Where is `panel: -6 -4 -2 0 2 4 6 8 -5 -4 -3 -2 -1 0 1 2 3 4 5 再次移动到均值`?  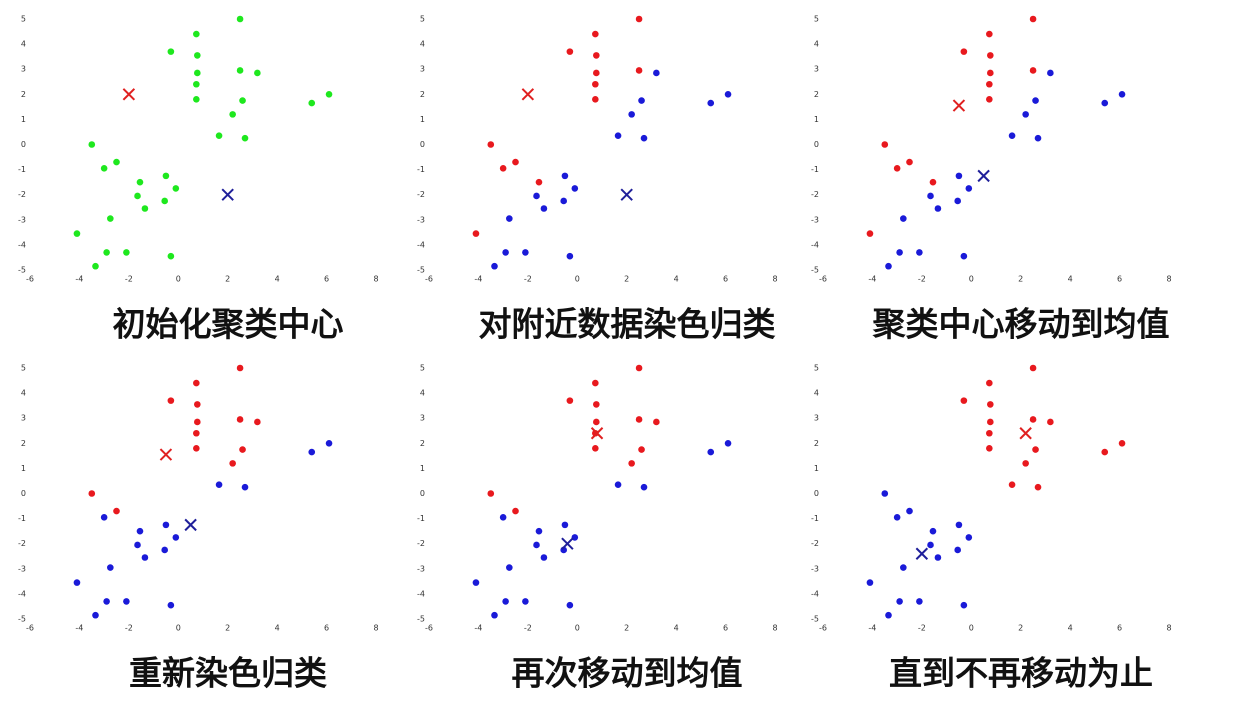
panel: -6 -4 -2 0 2 4 6 8 -5 -4 -3 -2 -1 0 1 2 3 4 5 再次移动到均值 is located at coordinates (597, 528).